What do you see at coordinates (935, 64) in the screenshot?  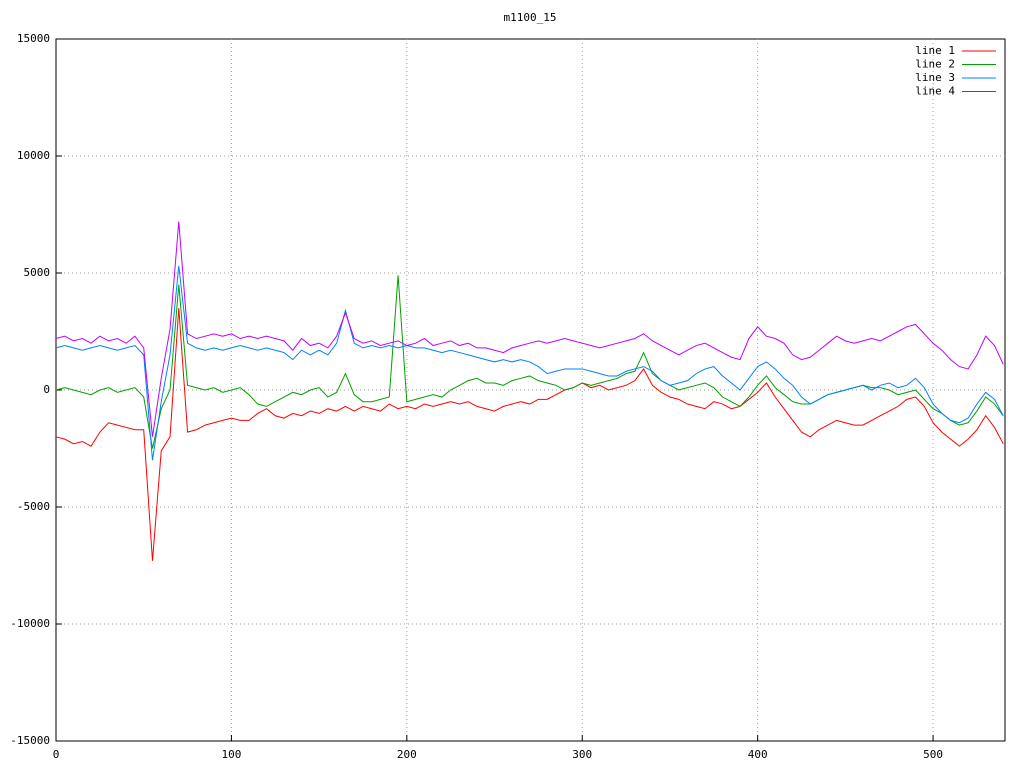 I see `legend-label: line 2` at bounding box center [935, 64].